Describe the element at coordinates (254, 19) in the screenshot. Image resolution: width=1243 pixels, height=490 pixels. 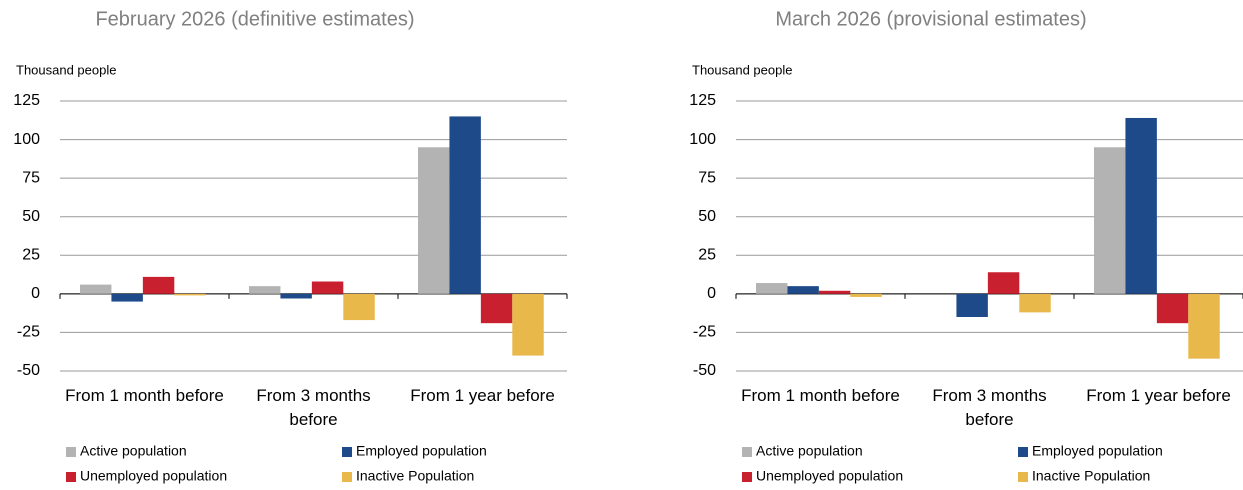
I see `chart-title: February 2026 (definitive estimates)` at that location.